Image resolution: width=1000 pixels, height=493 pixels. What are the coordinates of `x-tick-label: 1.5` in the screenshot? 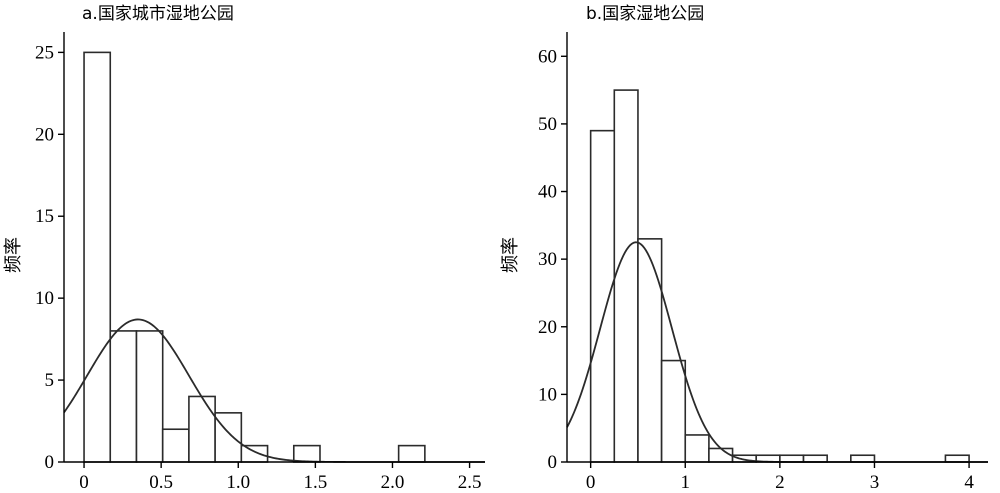 It's located at (315, 482).